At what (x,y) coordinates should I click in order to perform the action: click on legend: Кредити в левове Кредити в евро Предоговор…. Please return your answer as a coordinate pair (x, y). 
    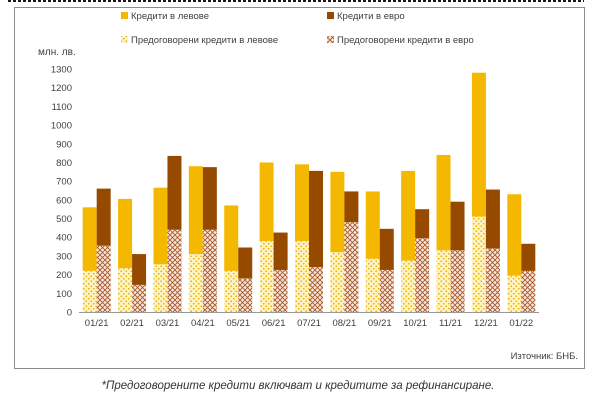
    Looking at the image, I should click on (297, 28).